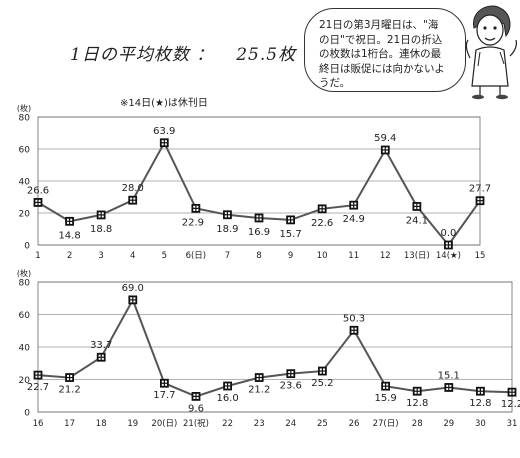 The height and width of the screenshot is (458, 520). I want to click on chart2-x-tick-label: 19, so click(132, 424).